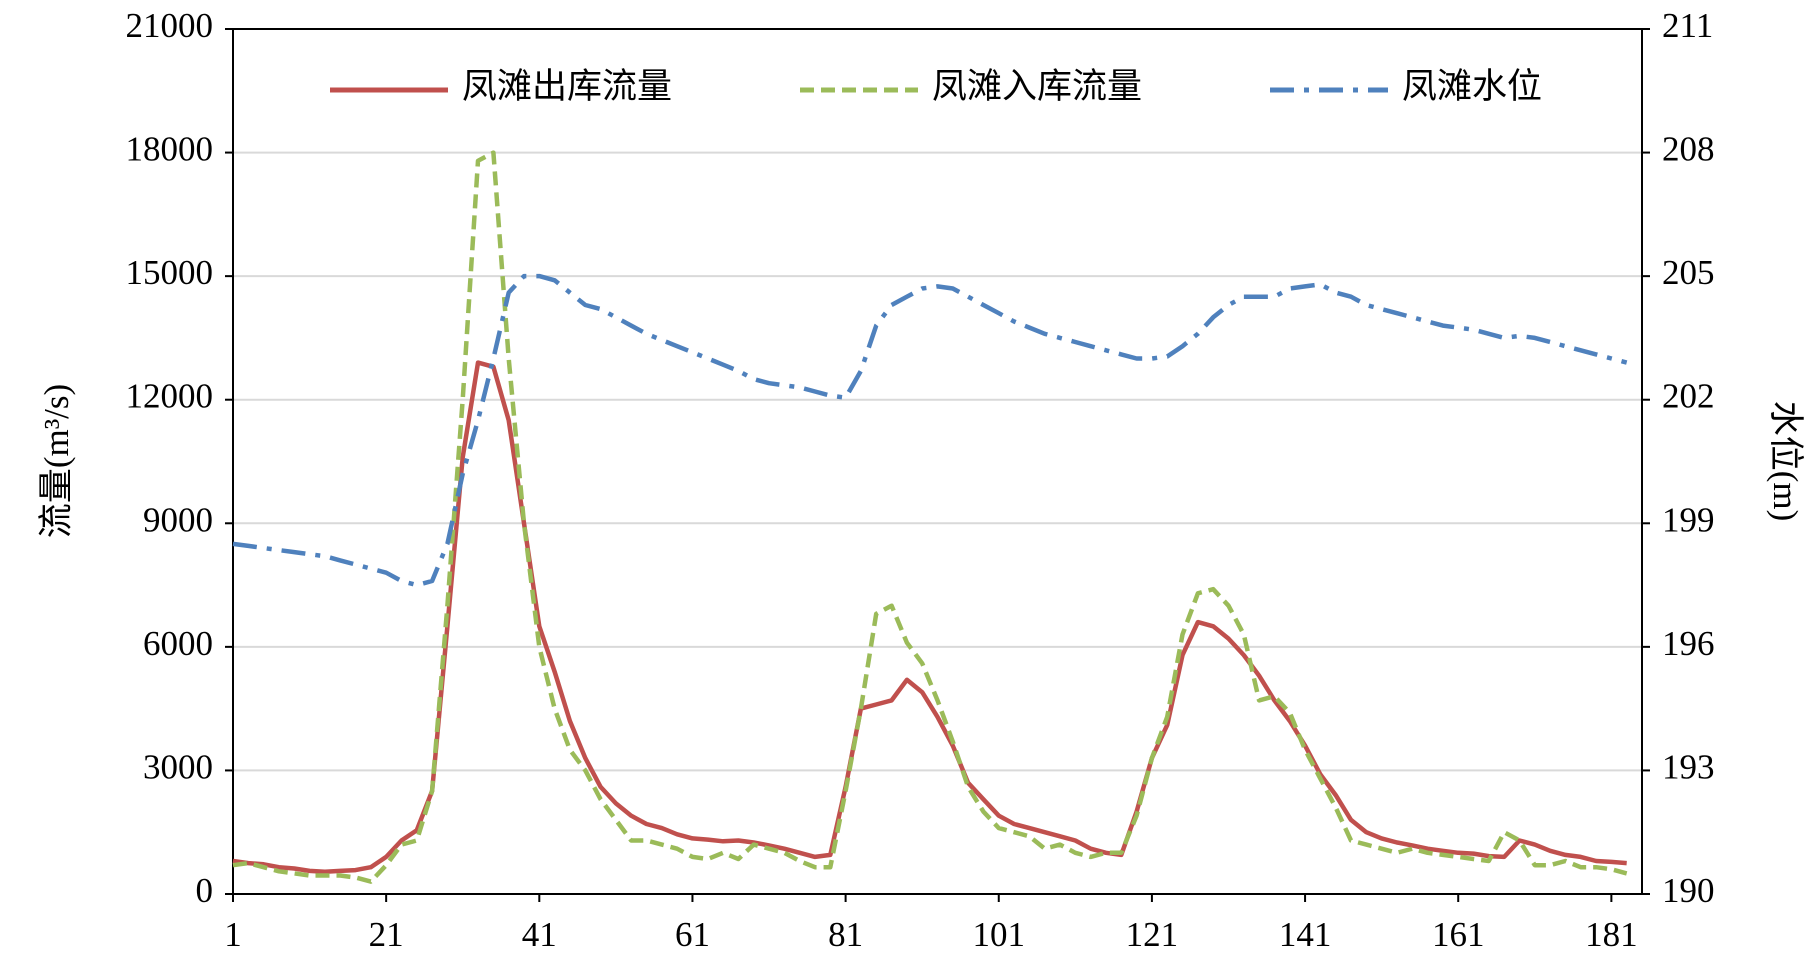  I want to click on y-tick-label: 21000, so click(170, 25).